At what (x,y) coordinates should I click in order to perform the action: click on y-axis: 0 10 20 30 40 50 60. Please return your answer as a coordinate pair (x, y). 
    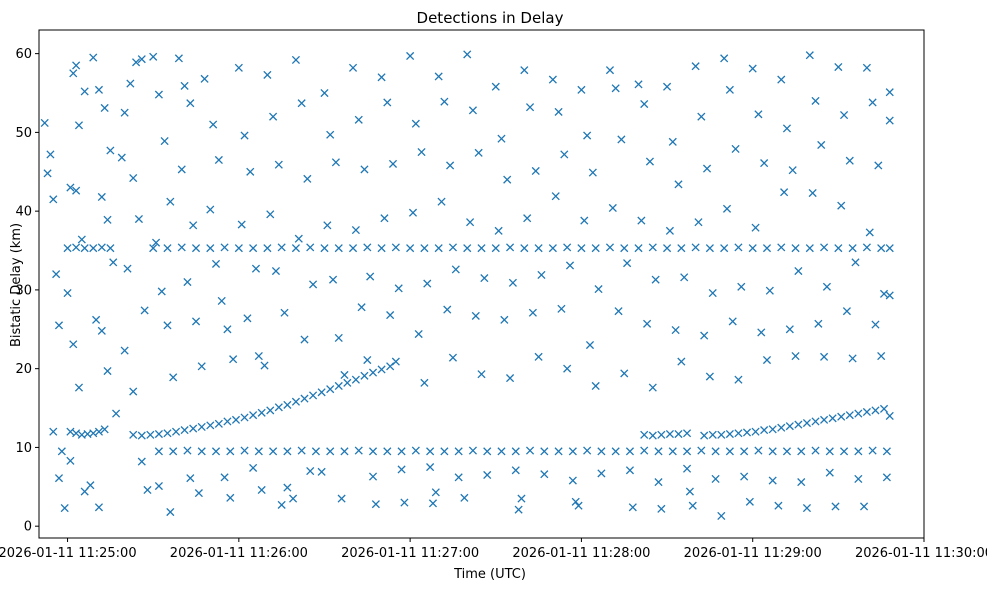
    Looking at the image, I should click on (27, 291).